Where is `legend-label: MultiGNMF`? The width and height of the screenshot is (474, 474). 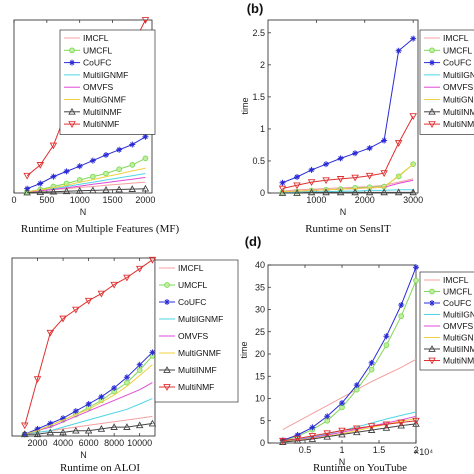 legend-label: MultiGNMF is located at coordinates (199, 353).